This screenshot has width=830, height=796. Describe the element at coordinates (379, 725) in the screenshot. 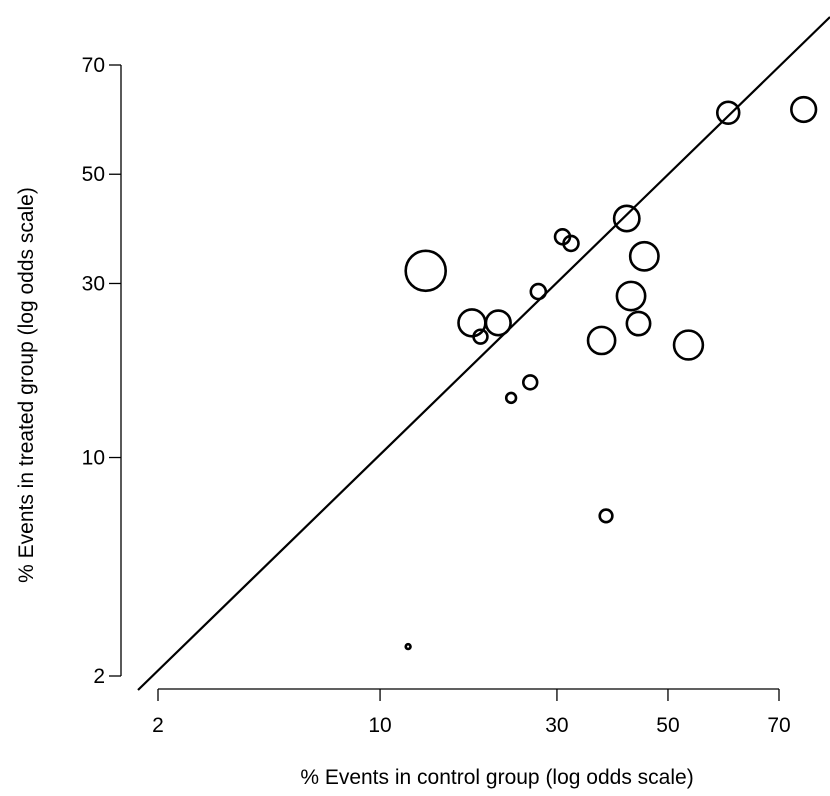

I see `x-tick-label: 10` at that location.